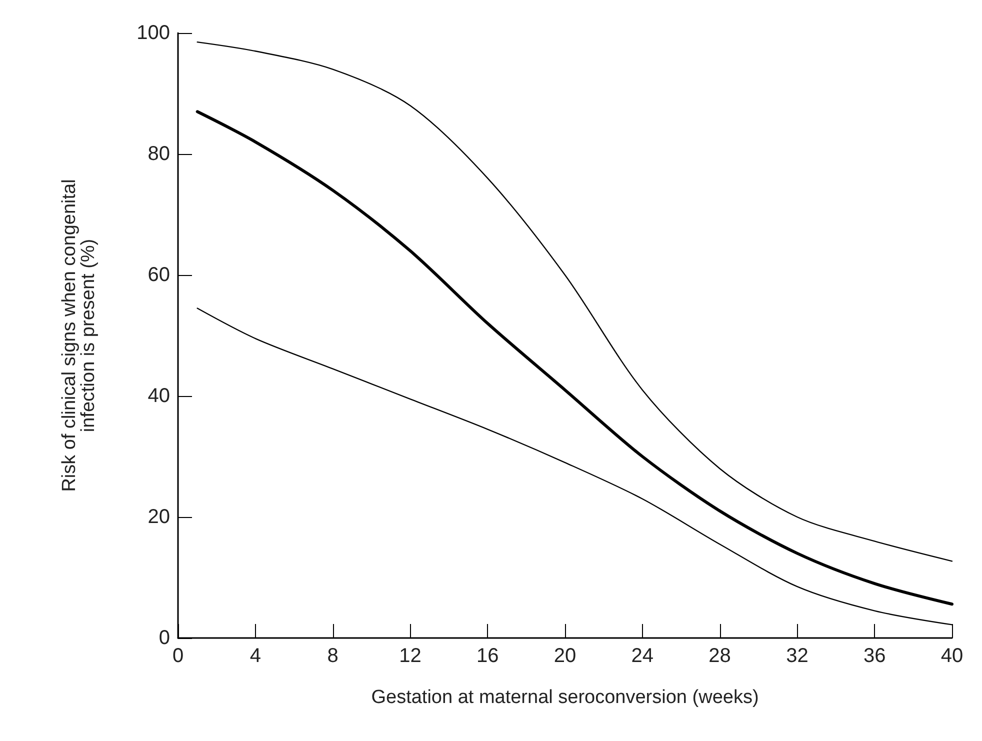 This screenshot has height=741, width=982. I want to click on y-tick-label: 20, so click(159, 517).